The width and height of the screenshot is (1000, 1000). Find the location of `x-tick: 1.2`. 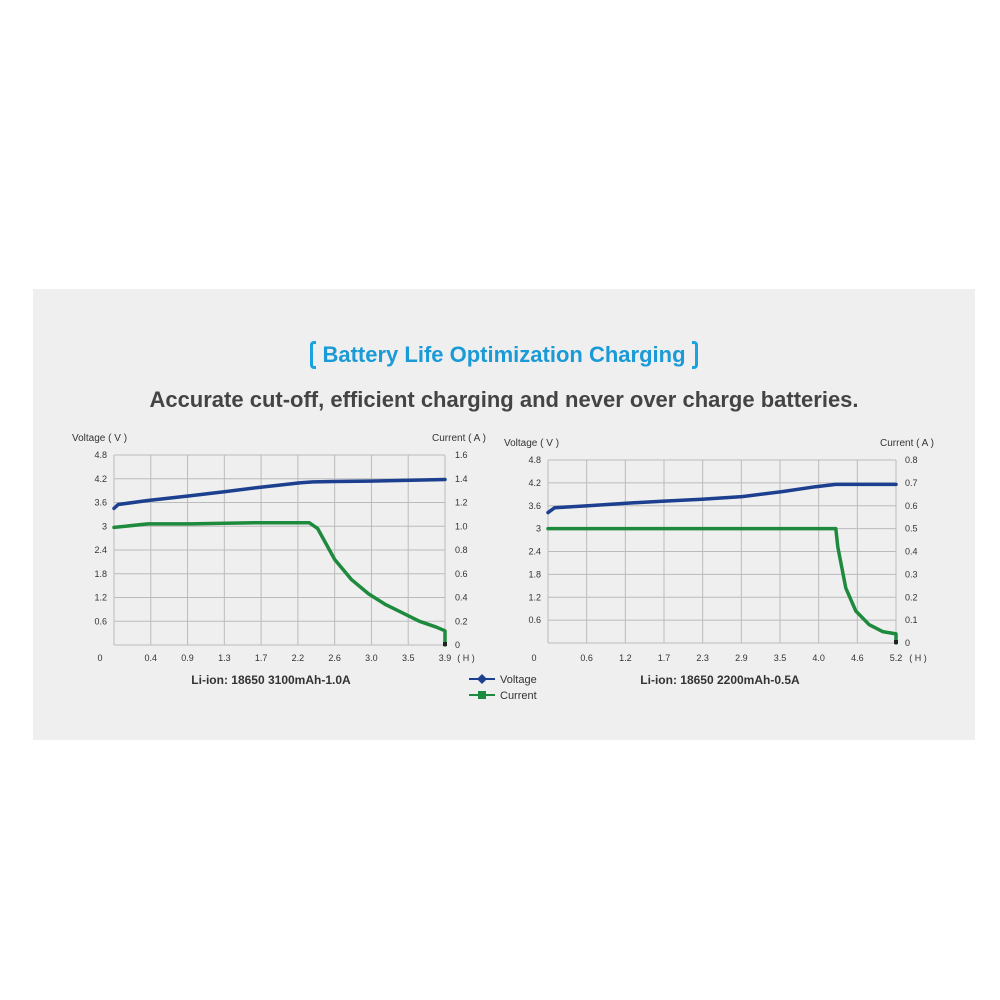

x-tick: 1.2 is located at coordinates (625, 658).